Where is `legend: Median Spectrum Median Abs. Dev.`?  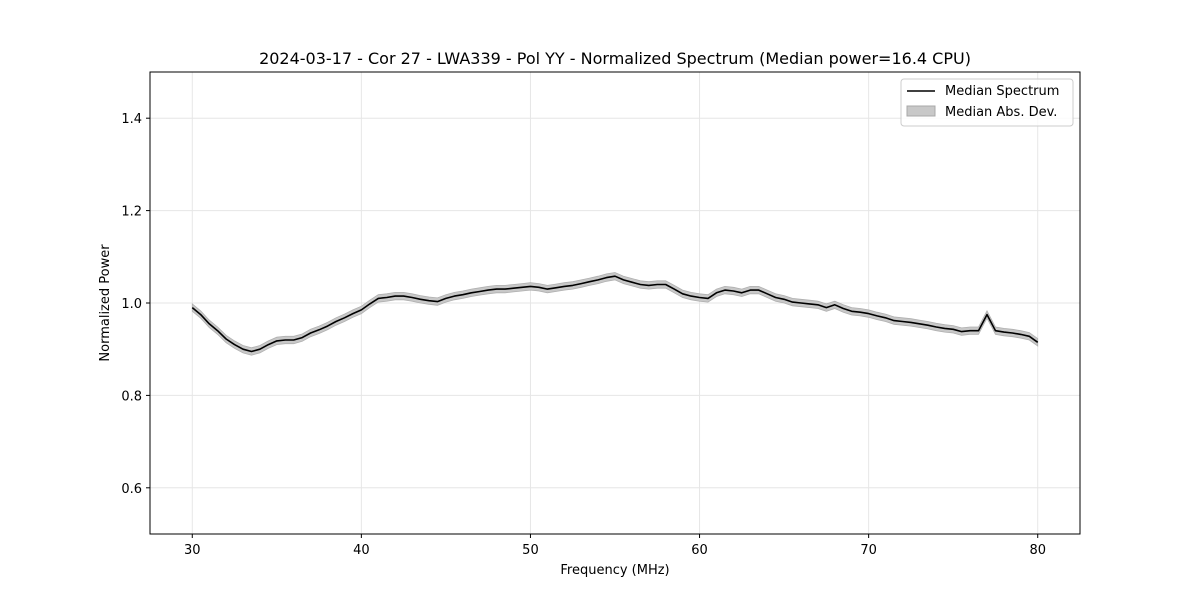 legend: Median Spectrum Median Abs. Dev. is located at coordinates (987, 102).